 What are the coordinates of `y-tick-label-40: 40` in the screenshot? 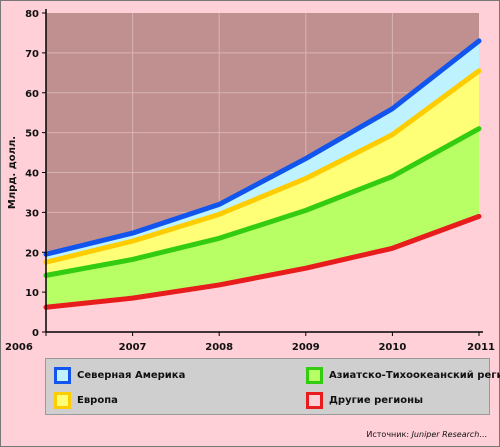 It's located at (32, 174).